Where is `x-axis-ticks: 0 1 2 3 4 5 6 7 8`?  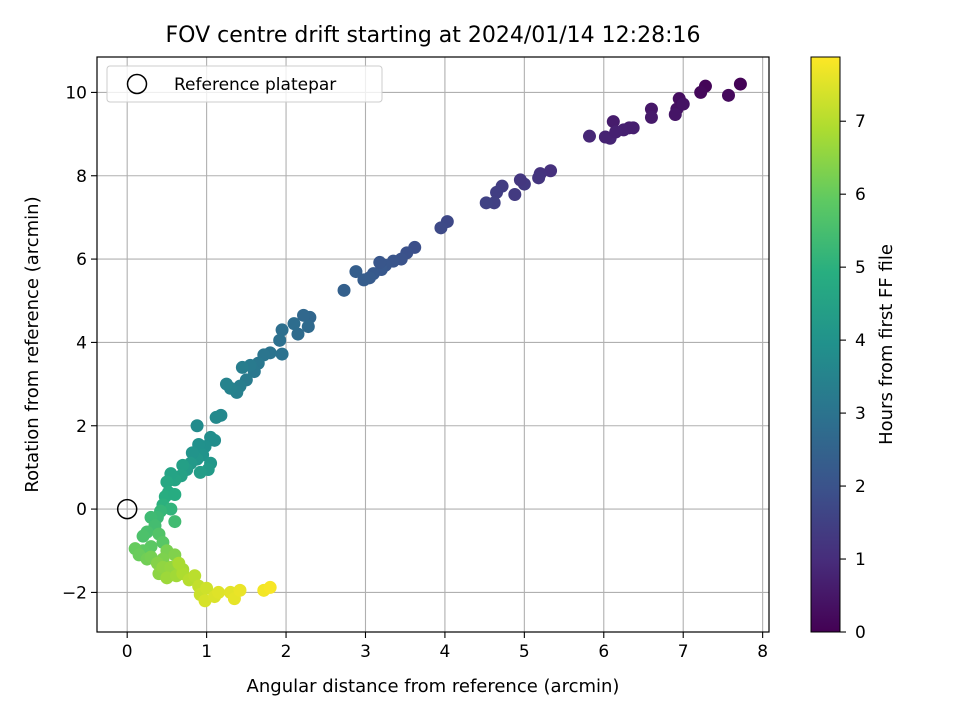
x-axis-ticks: 0 1 2 3 4 5 6 7 8 is located at coordinates (445, 647).